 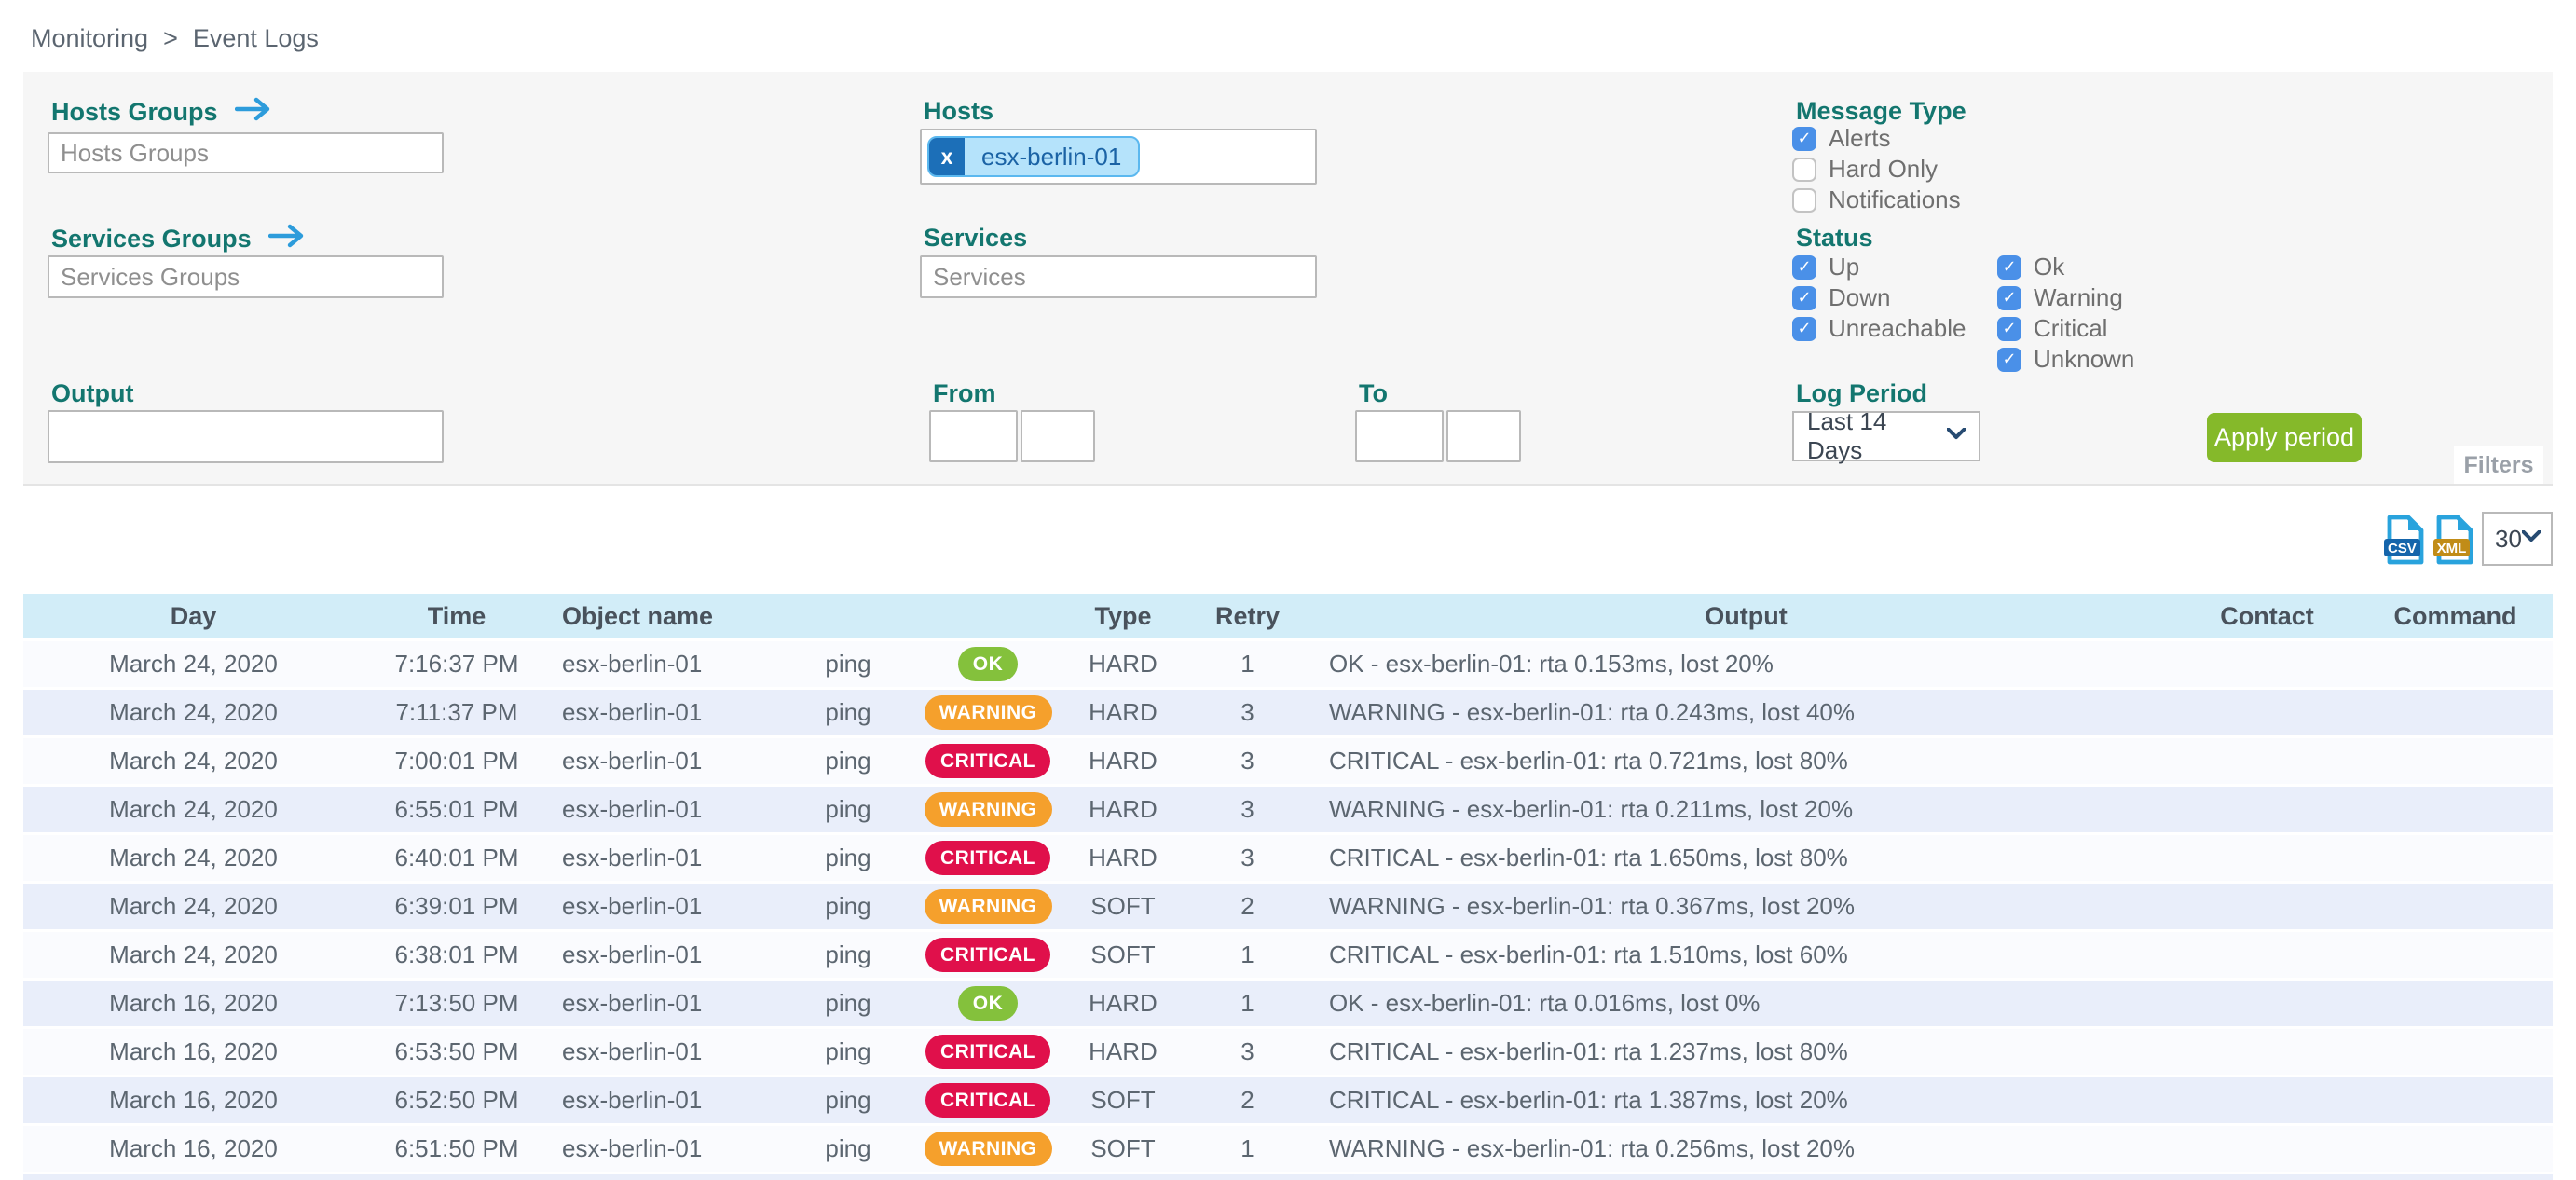 I want to click on checkbox-down: ✓ Down, so click(x=1879, y=297).